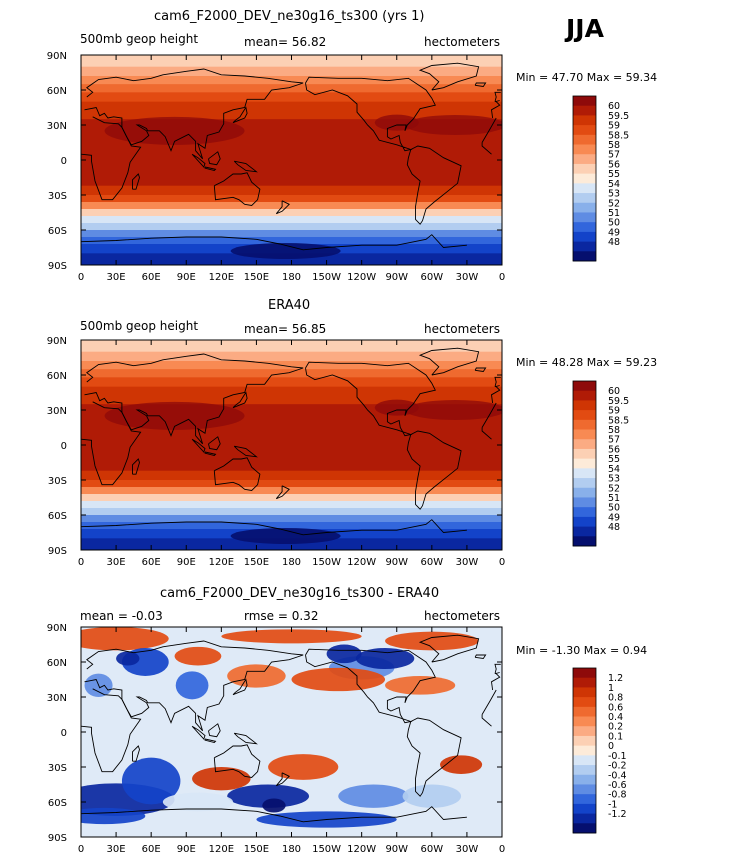  I want to click on panel2-left-label: 500mb geop height, so click(139, 326).